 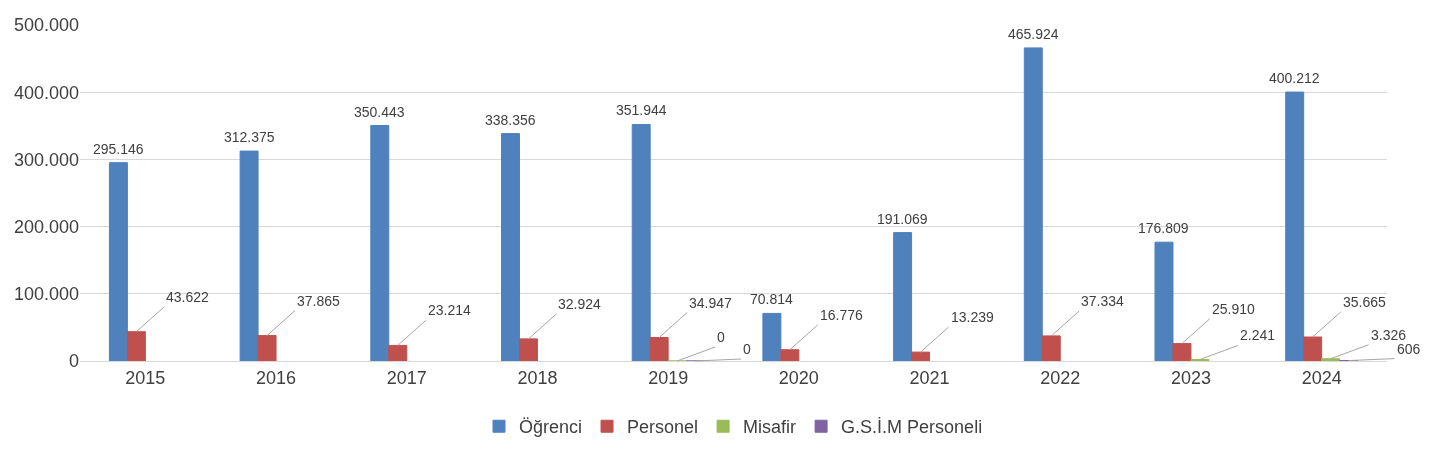 What do you see at coordinates (73, 361) in the screenshot?
I see `y-tick-label: 0` at bounding box center [73, 361].